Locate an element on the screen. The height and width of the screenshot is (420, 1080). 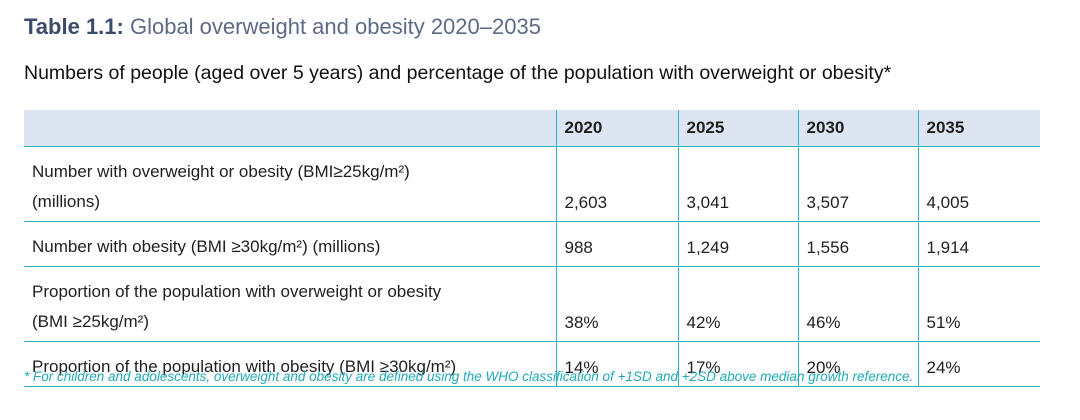
header-cell-2025: 2025 is located at coordinates (737, 128).